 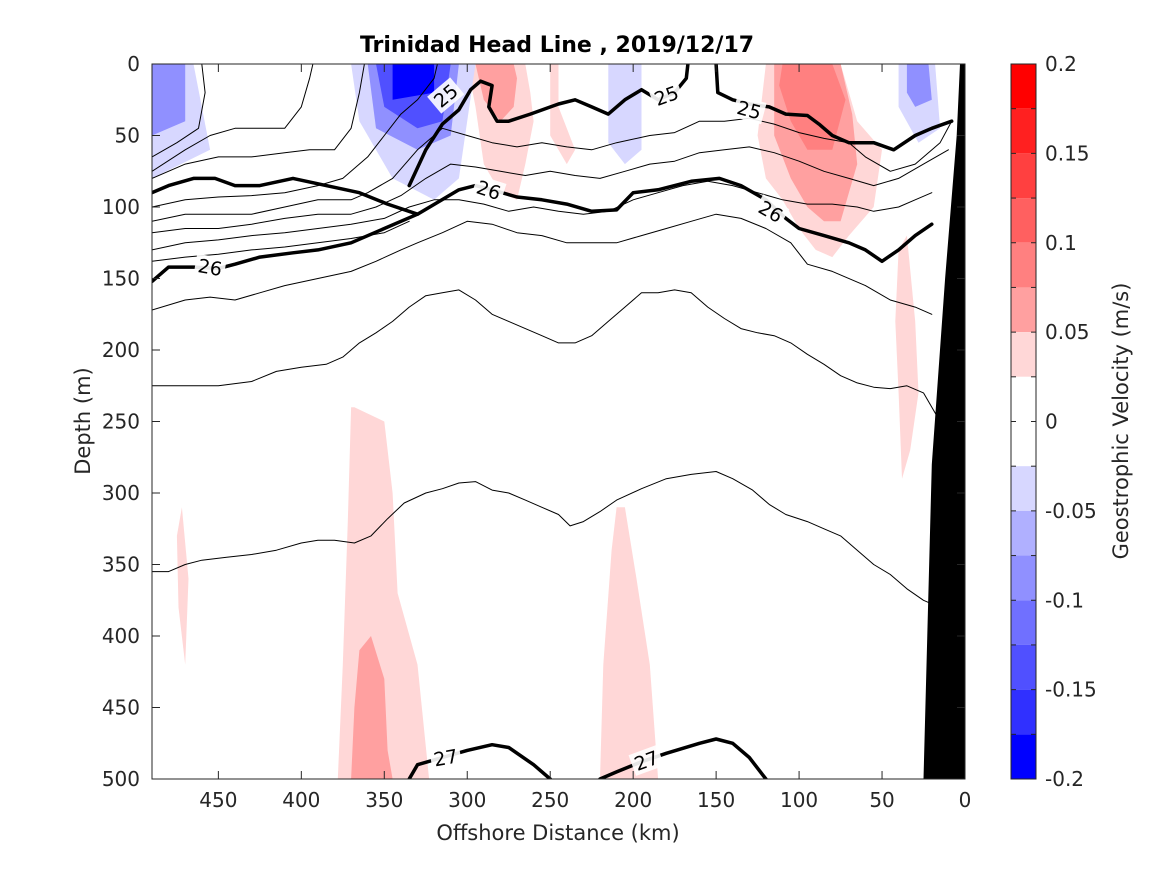 What do you see at coordinates (121, 207) in the screenshot?
I see `y-tick-label: 100` at bounding box center [121, 207].